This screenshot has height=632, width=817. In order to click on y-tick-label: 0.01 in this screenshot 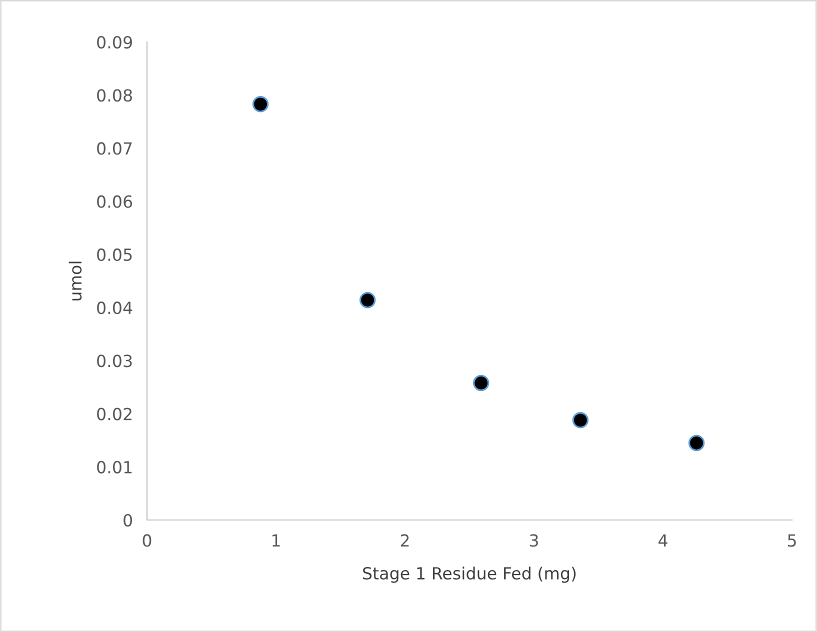, I will do `click(114, 467)`.